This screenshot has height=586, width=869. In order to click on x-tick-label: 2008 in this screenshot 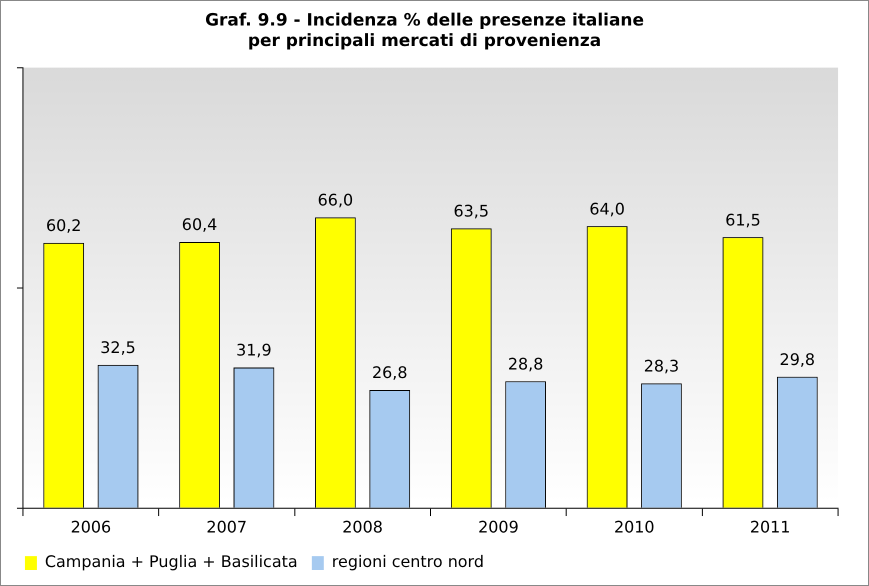, I will do `click(362, 527)`.